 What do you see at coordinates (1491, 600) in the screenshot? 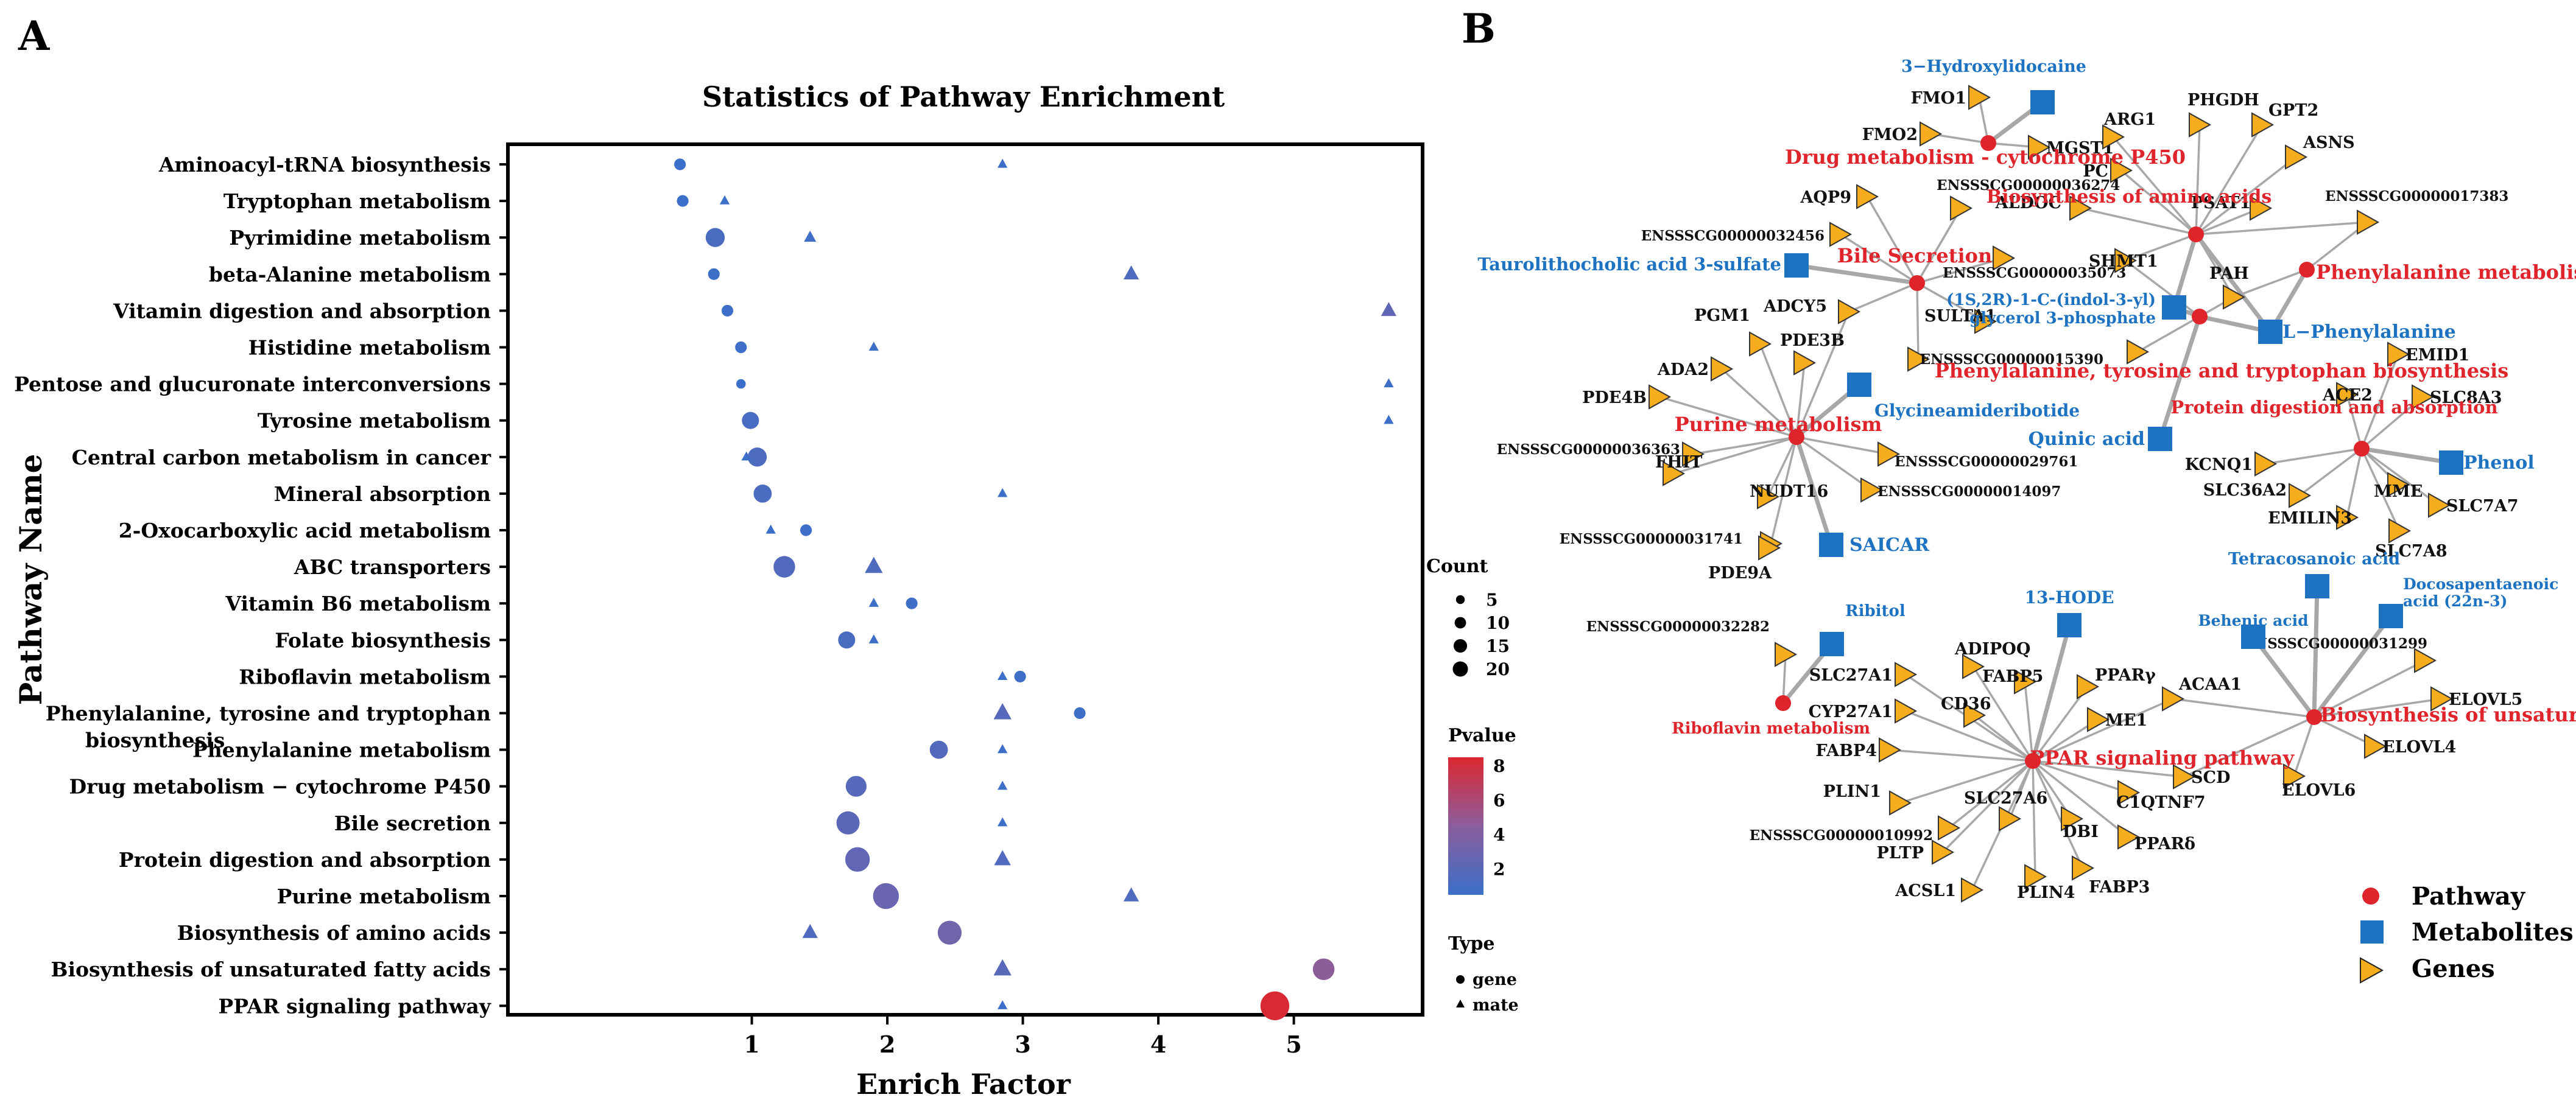
I see `count-legend-value: 5` at bounding box center [1491, 600].